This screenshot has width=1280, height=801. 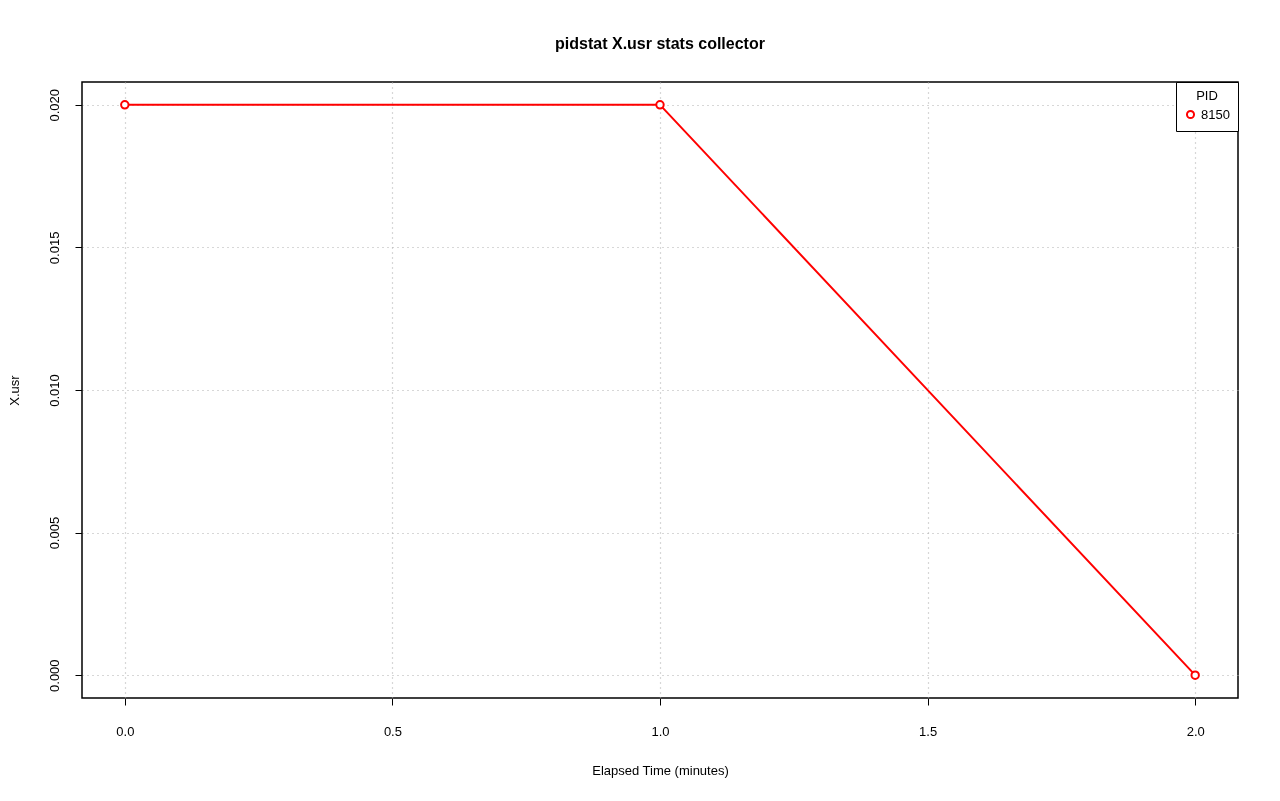 What do you see at coordinates (54, 105) in the screenshot?
I see `y-tick-label: 0.020` at bounding box center [54, 105].